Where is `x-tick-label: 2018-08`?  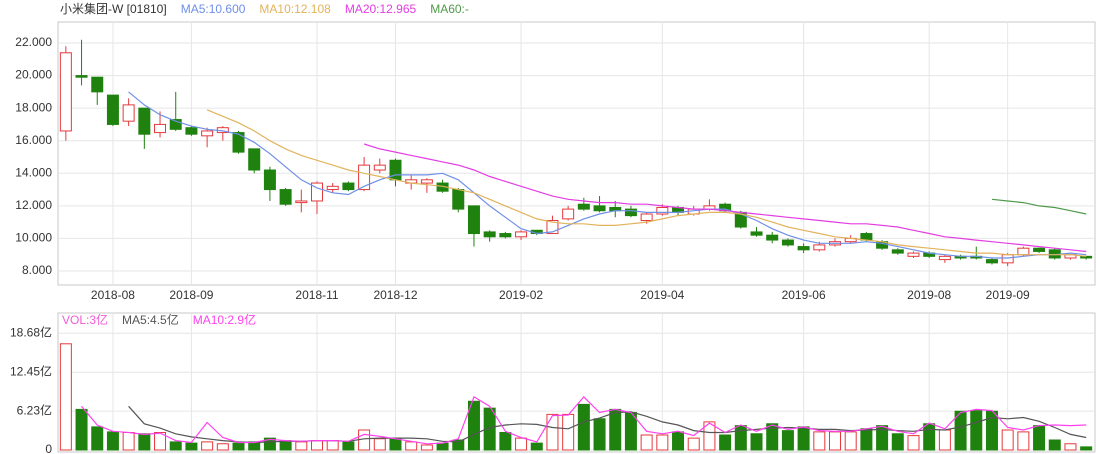
x-tick-label: 2018-08 is located at coordinates (113, 295).